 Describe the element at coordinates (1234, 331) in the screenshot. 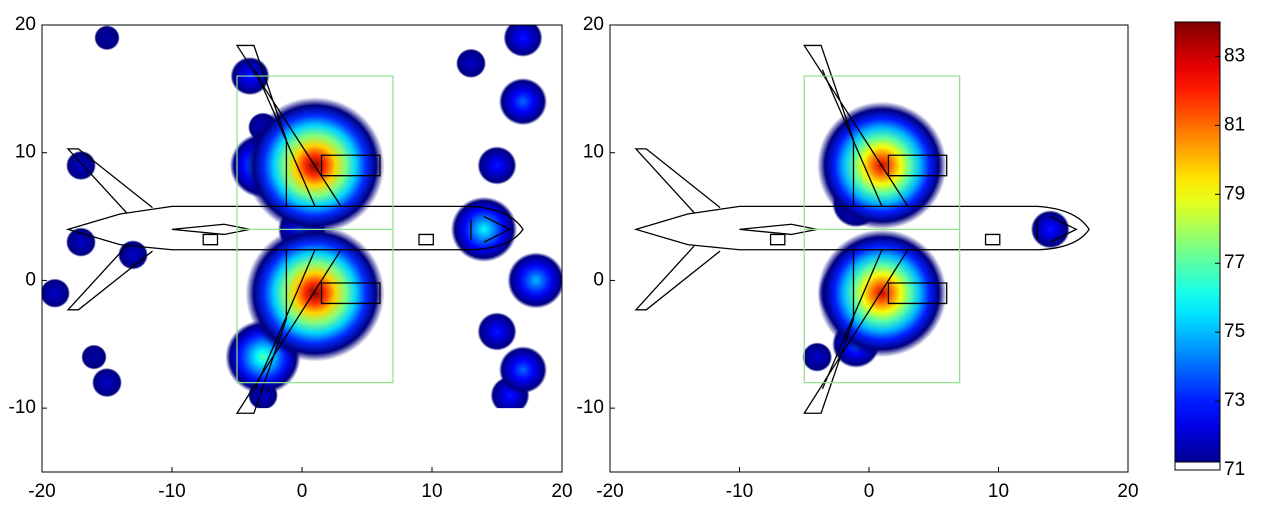

I see `colorbar-tick-label: 75` at that location.